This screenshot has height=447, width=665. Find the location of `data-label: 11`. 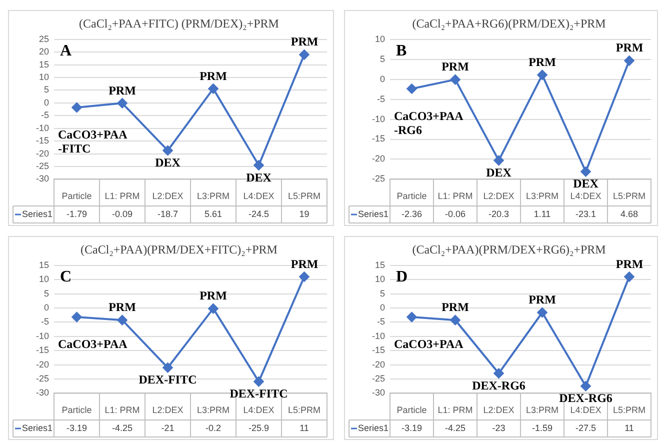

data-label: 11 is located at coordinates (629, 427).